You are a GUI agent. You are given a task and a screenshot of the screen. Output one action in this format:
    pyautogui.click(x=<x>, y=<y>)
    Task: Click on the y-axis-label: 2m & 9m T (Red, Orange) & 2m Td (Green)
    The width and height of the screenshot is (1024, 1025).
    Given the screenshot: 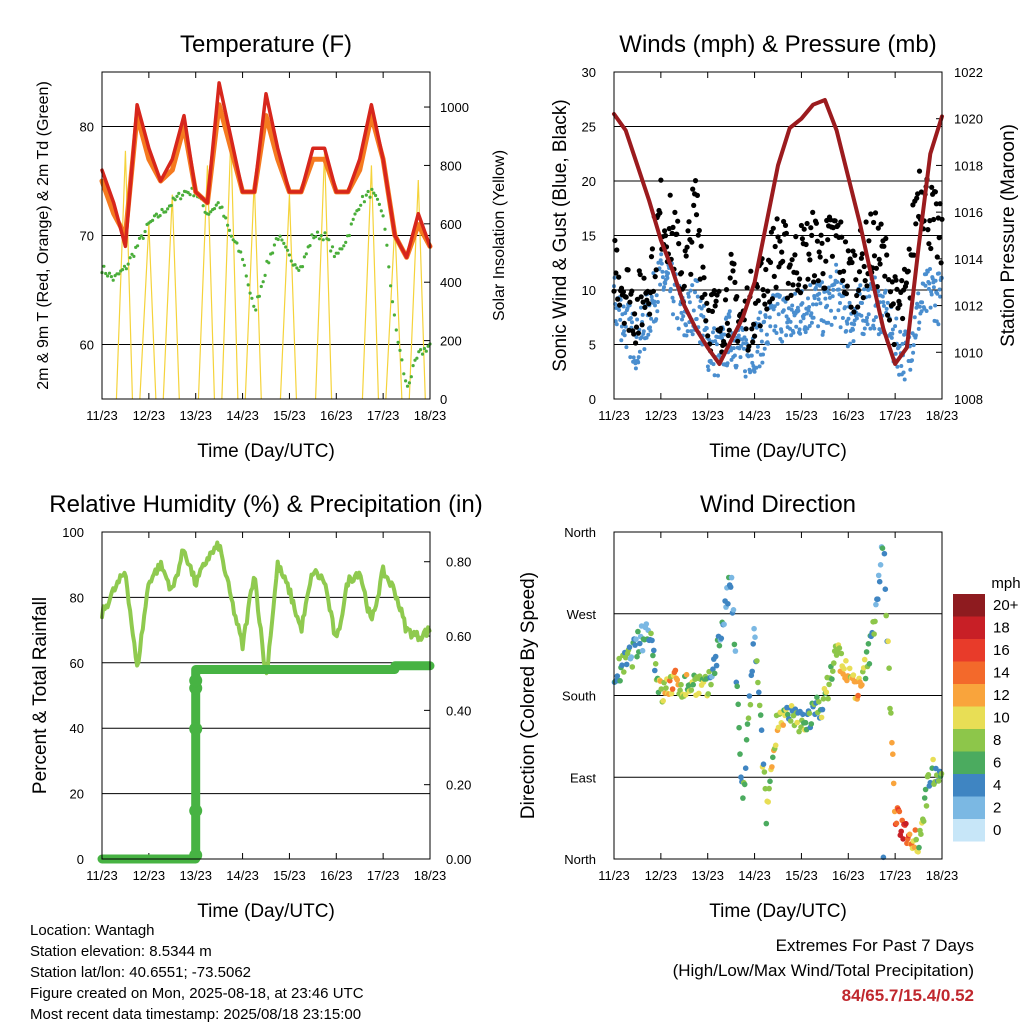 What is the action you would take?
    pyautogui.click(x=43, y=235)
    